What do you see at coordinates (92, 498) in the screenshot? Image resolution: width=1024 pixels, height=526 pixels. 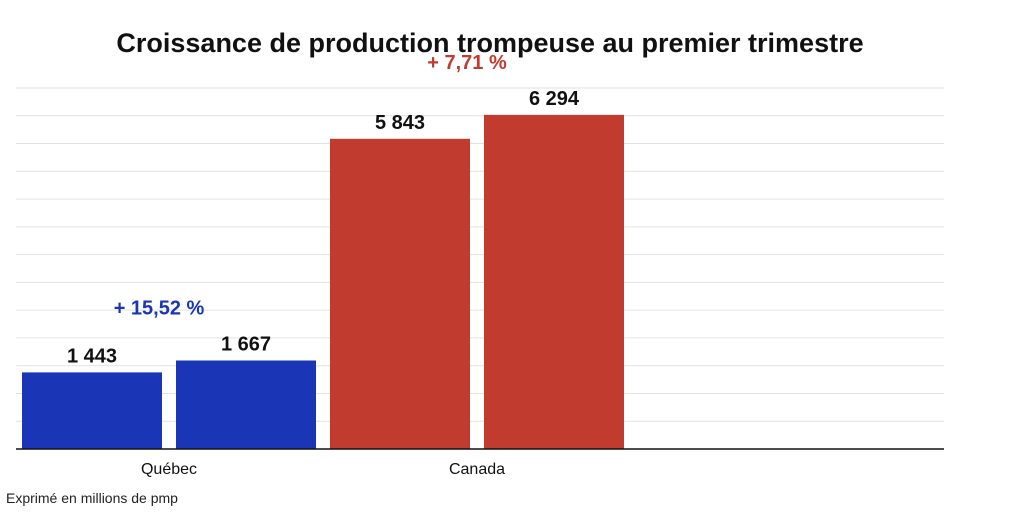 I see `unit-note: Exprimé en millions de pmp` at bounding box center [92, 498].